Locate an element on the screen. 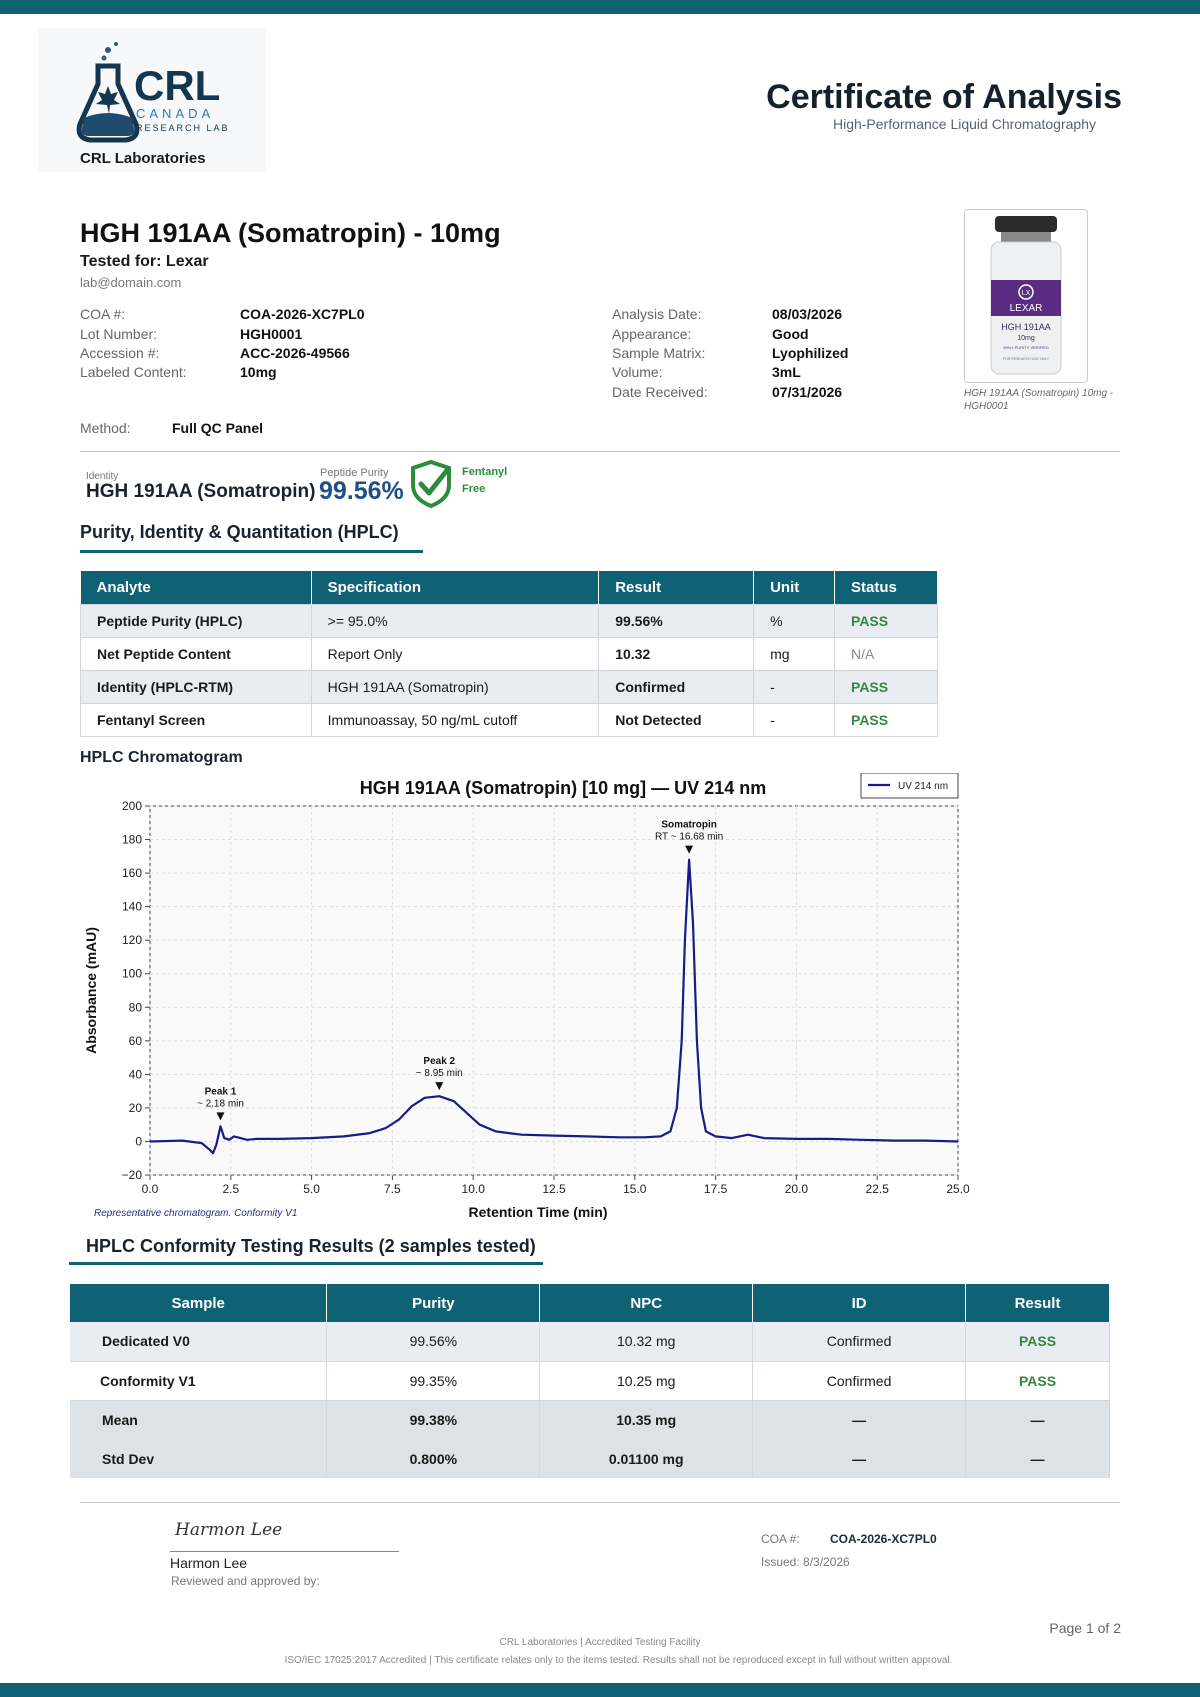  table-cell: Report Only is located at coordinates (455, 653).